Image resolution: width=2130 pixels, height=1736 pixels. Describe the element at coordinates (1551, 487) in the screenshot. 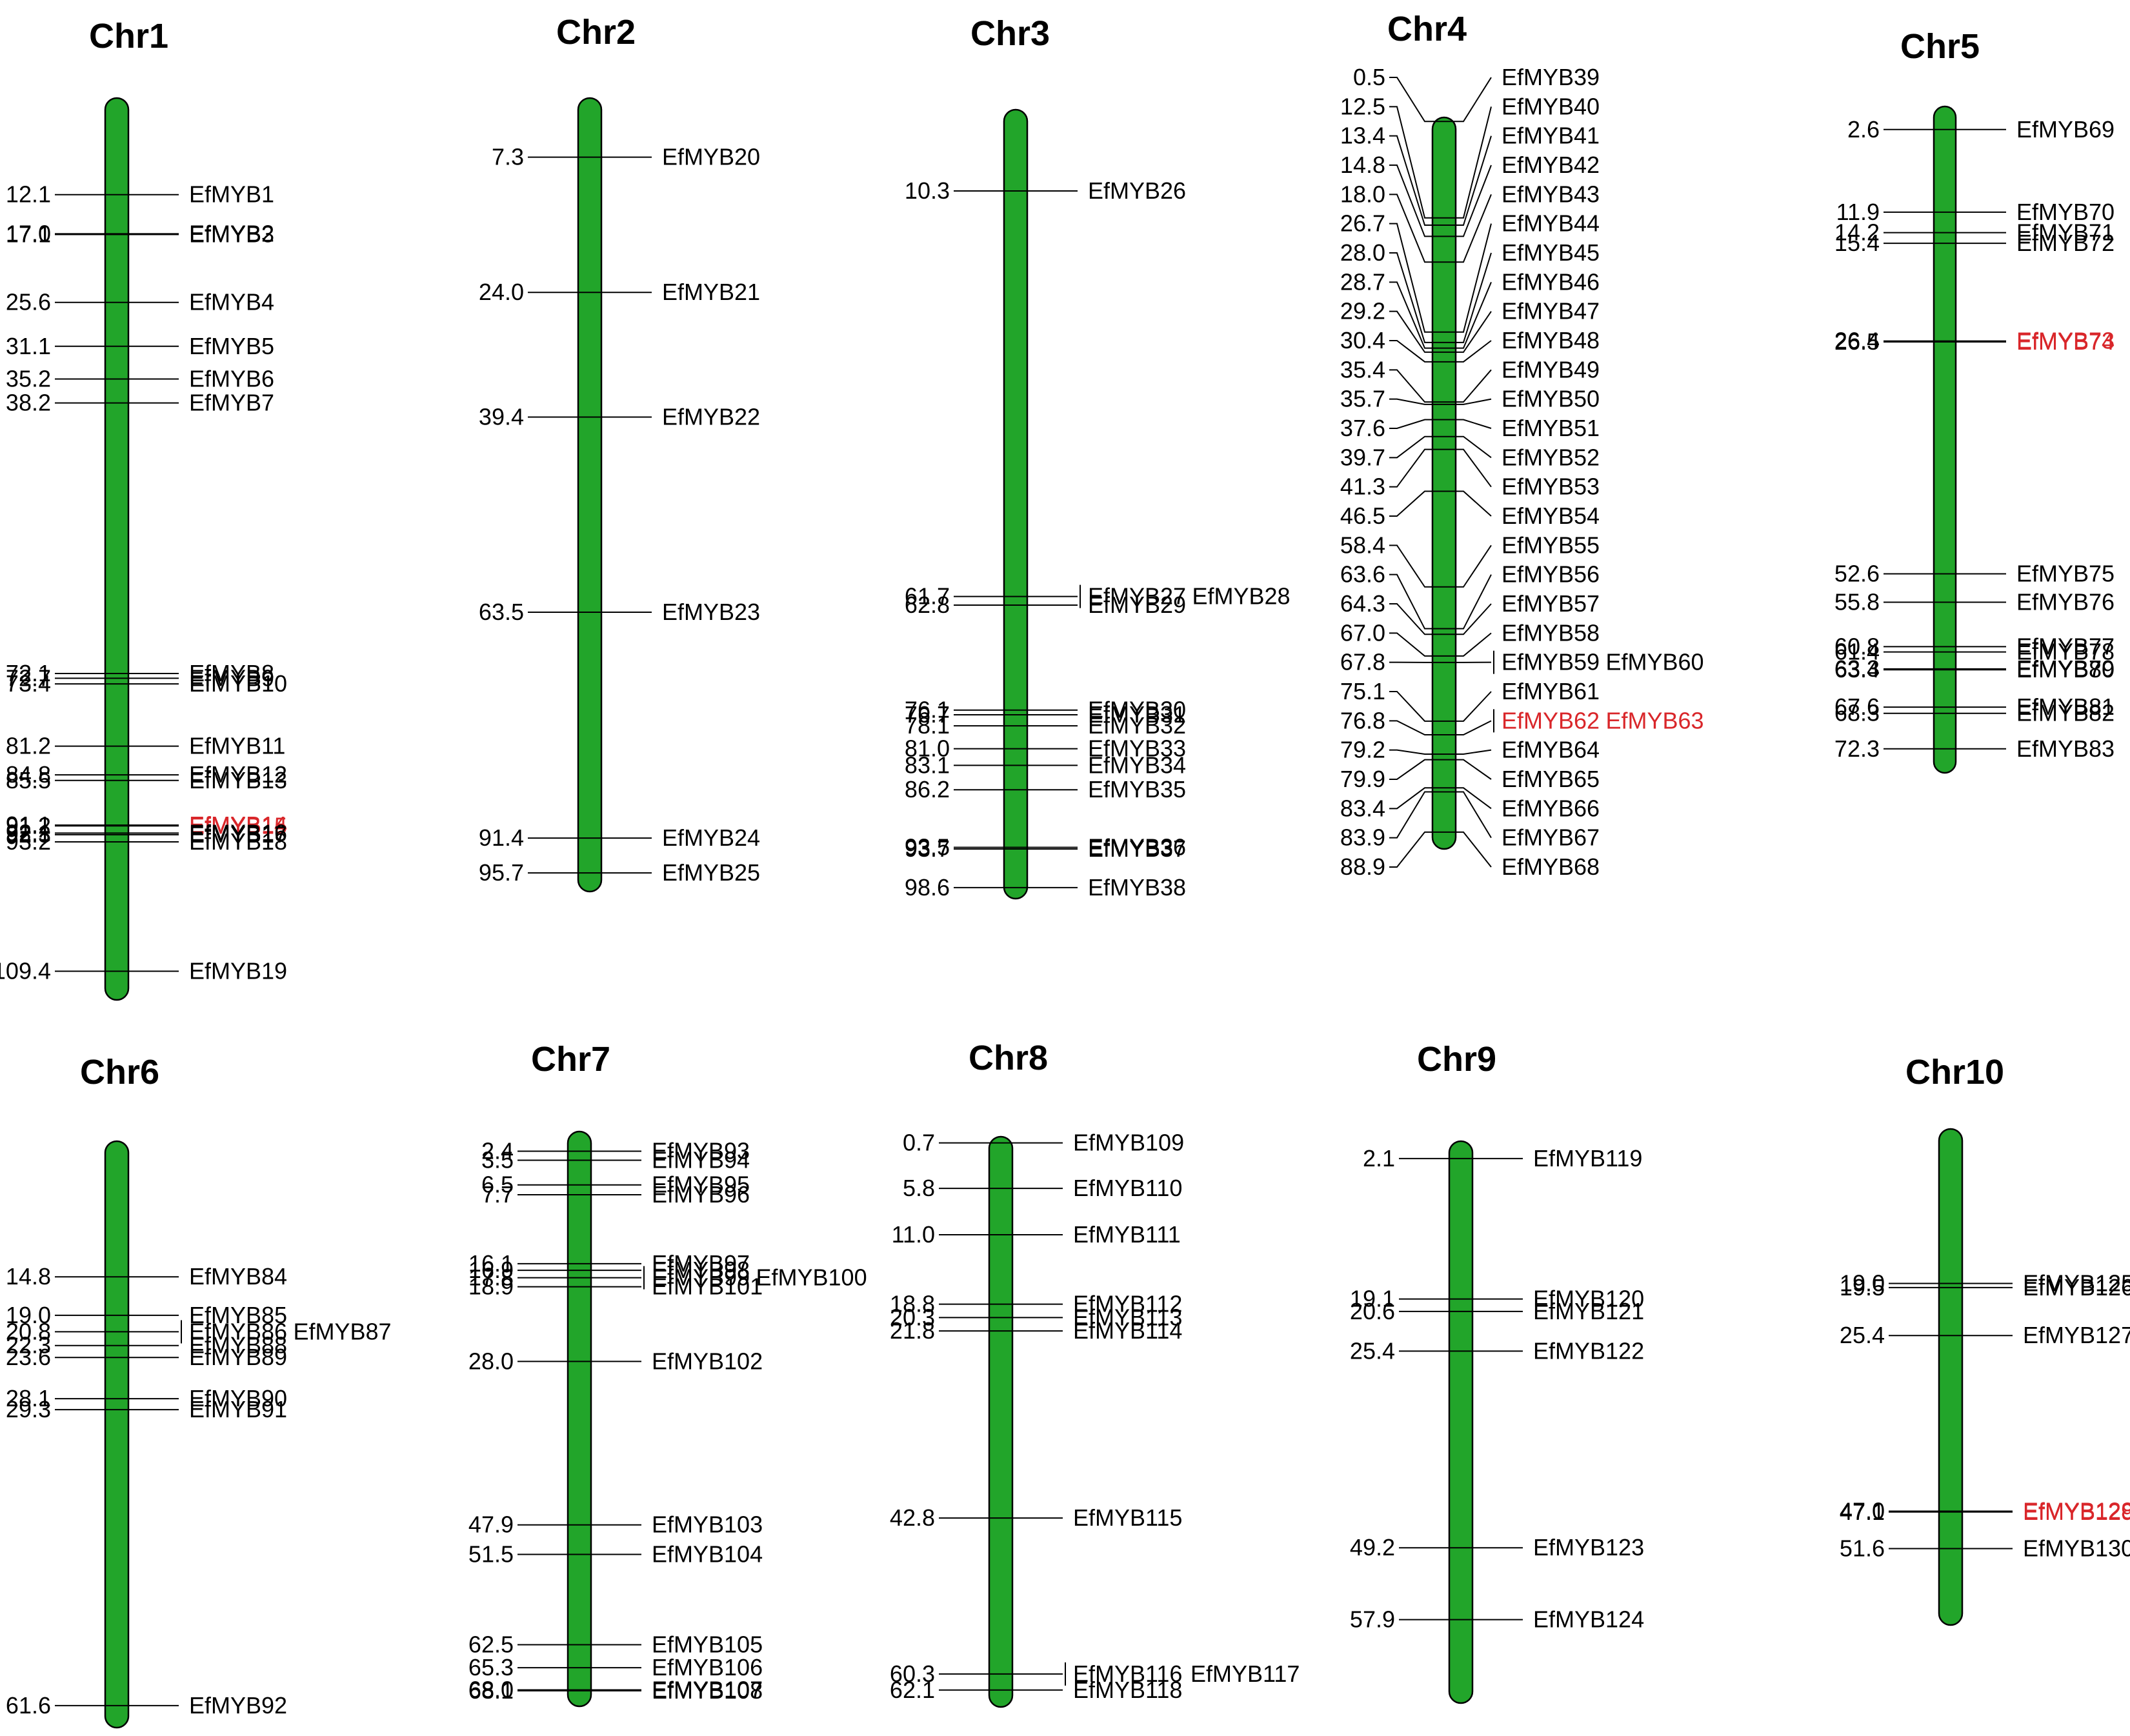

I see `gene-name: EfMYB53` at that location.